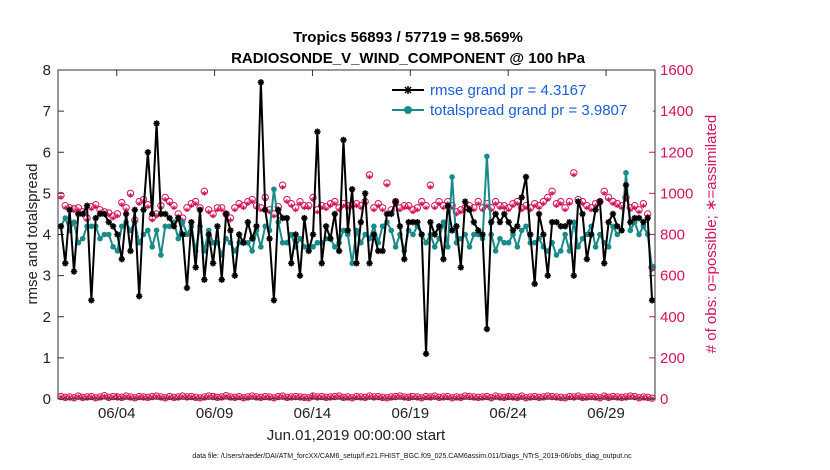 The image size is (830, 470). Describe the element at coordinates (47, 152) in the screenshot. I see `y-tick-label-left: 6` at that location.